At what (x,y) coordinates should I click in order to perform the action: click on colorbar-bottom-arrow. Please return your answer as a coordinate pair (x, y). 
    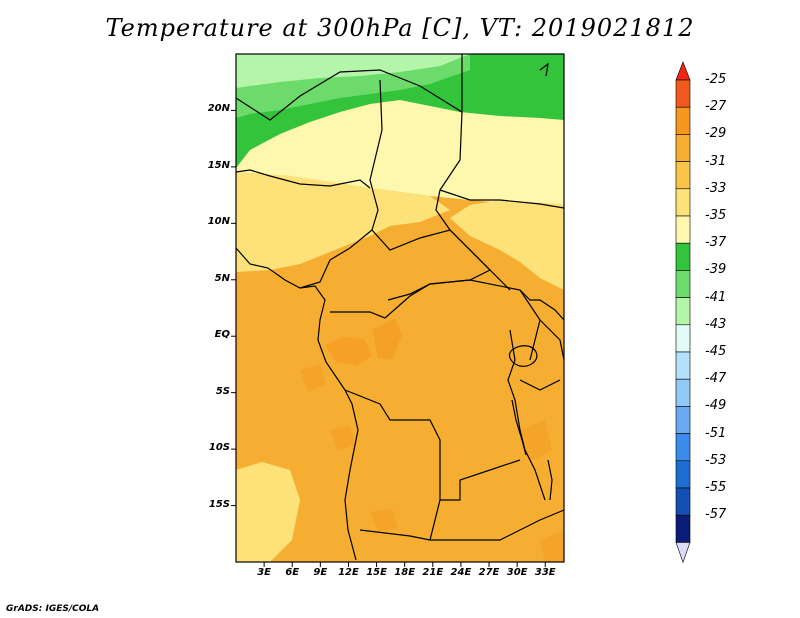
    Looking at the image, I should click on (683, 553).